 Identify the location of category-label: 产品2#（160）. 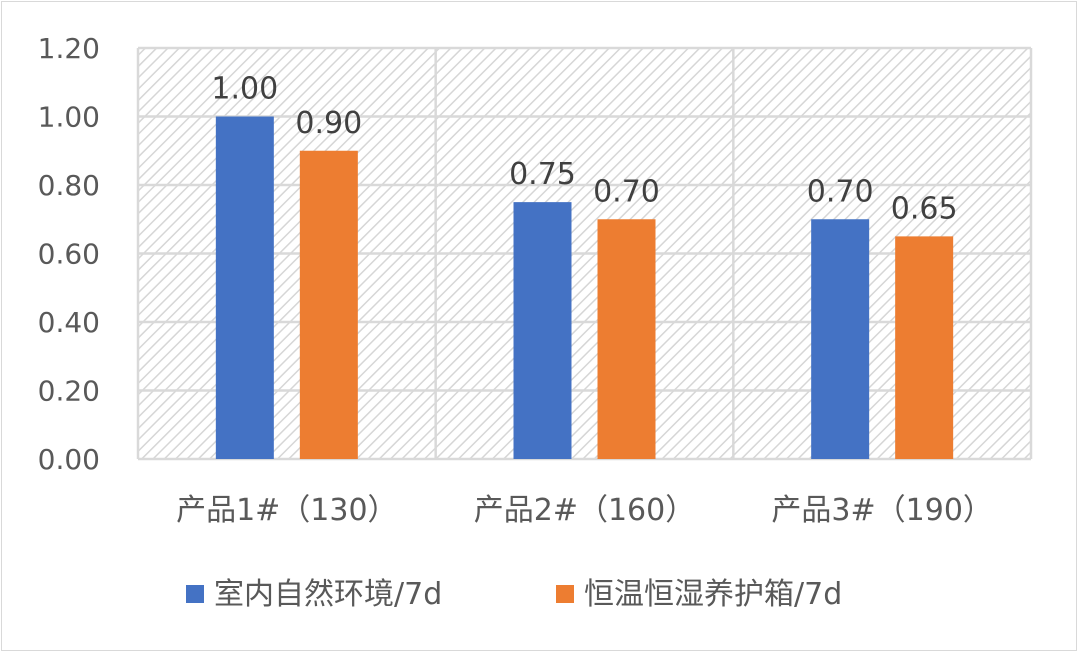
(584, 510).